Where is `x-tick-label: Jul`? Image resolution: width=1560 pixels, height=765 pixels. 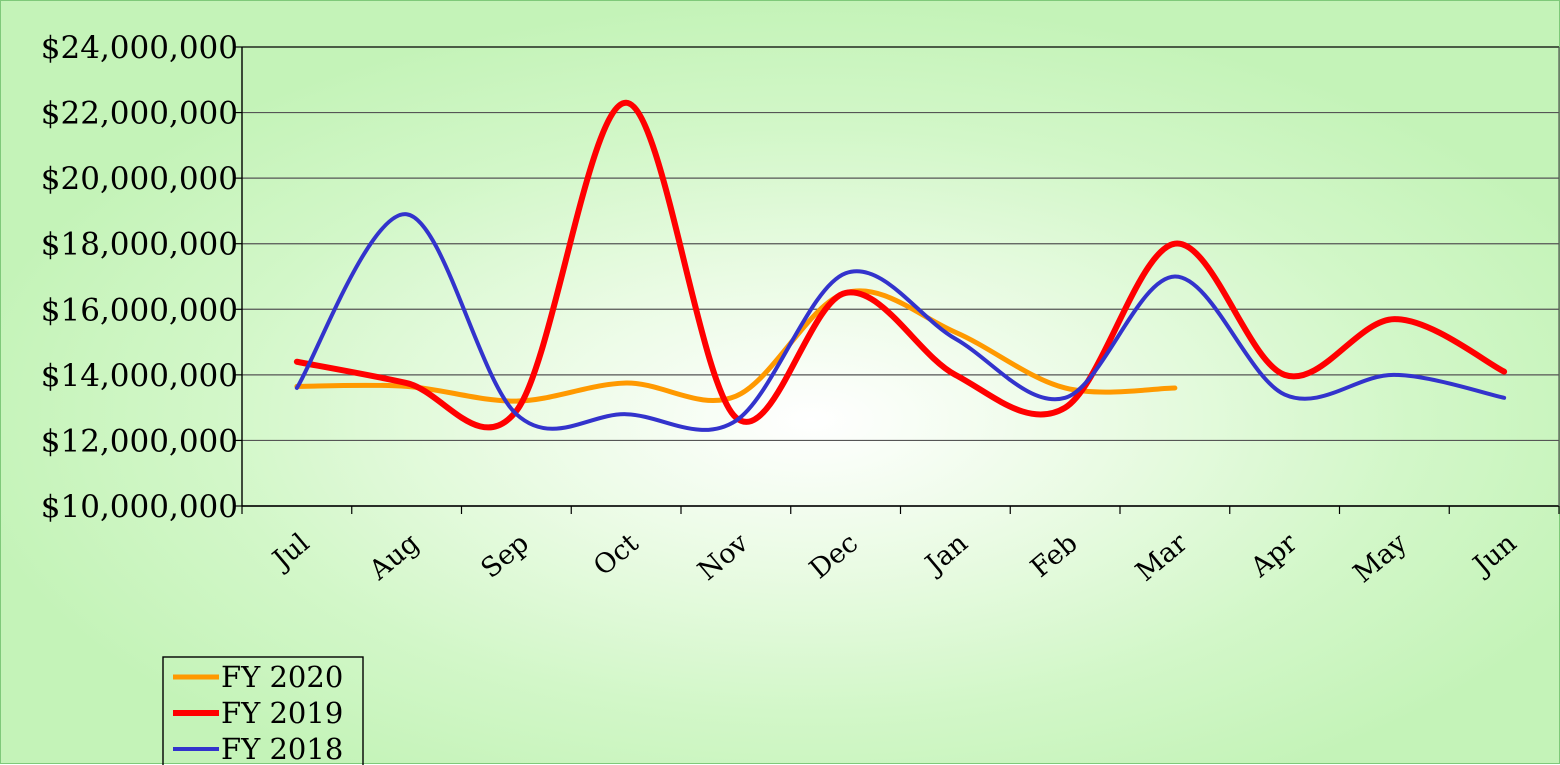
x-tick-label: Jul is located at coordinates (290, 552).